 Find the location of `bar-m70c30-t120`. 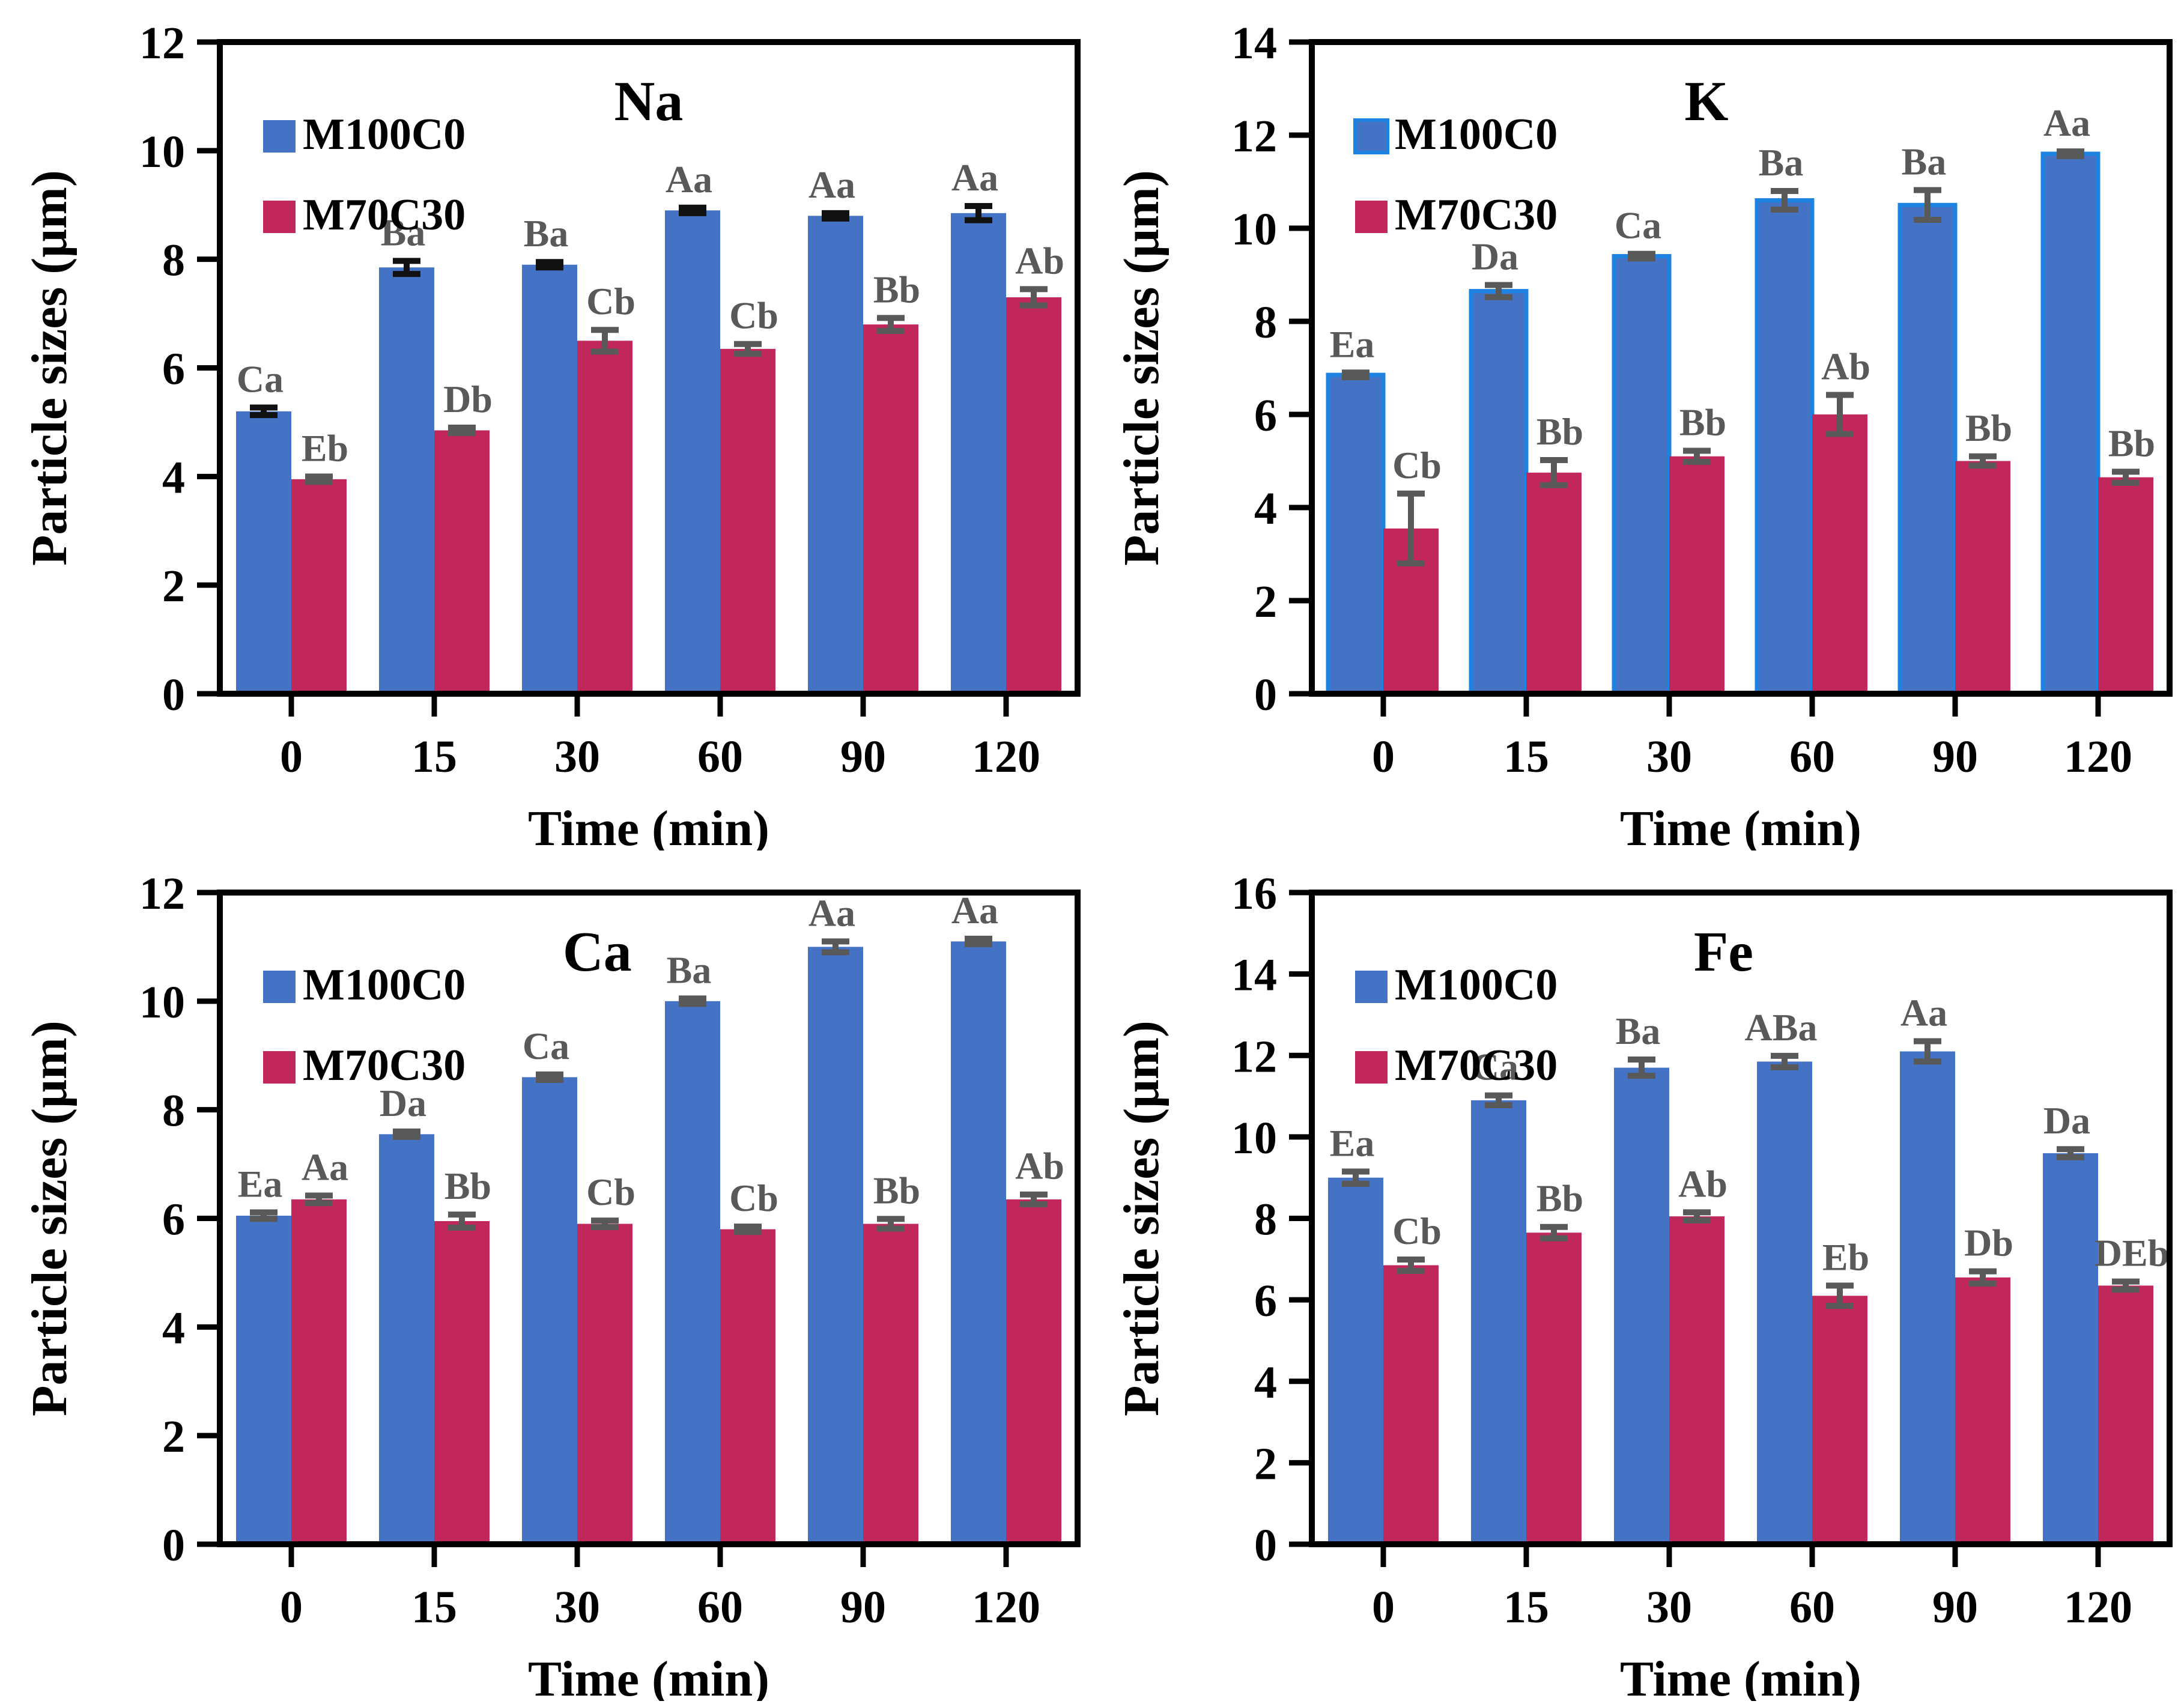

bar-m70c30-t120 is located at coordinates (1033, 495).